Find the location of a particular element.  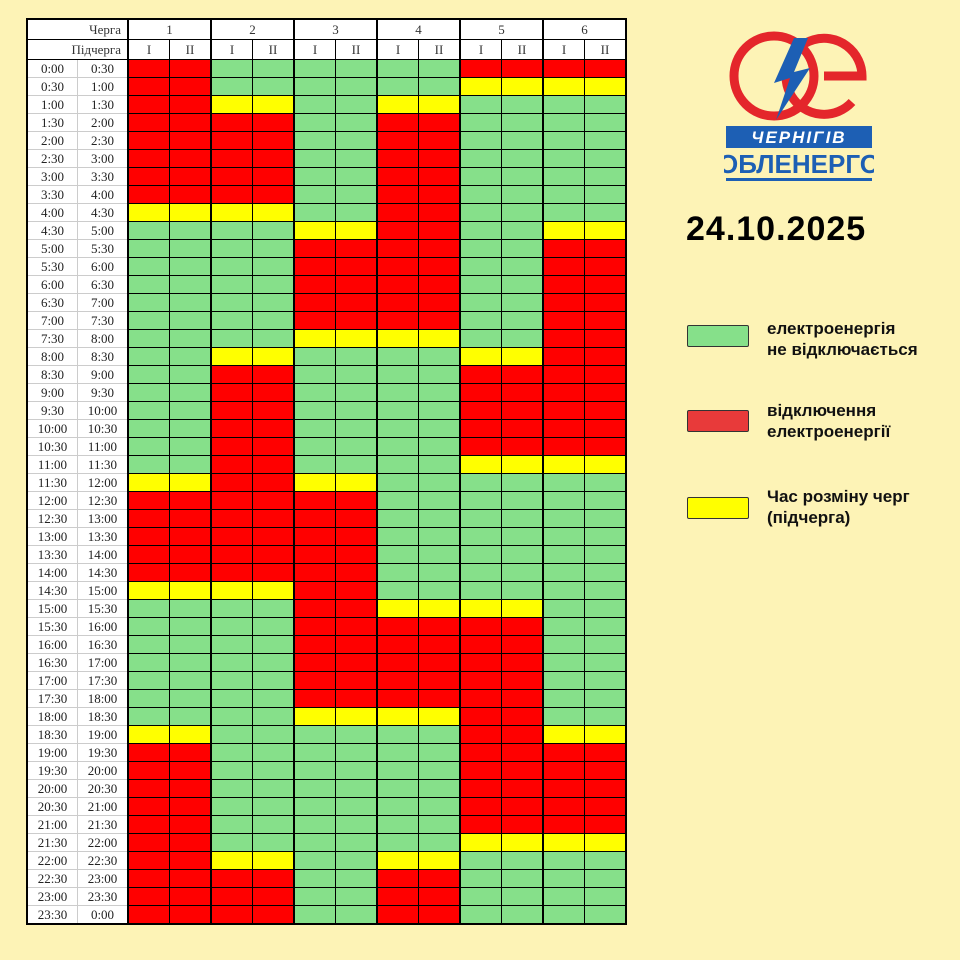

slot-end: 6:00 is located at coordinates (103, 266).